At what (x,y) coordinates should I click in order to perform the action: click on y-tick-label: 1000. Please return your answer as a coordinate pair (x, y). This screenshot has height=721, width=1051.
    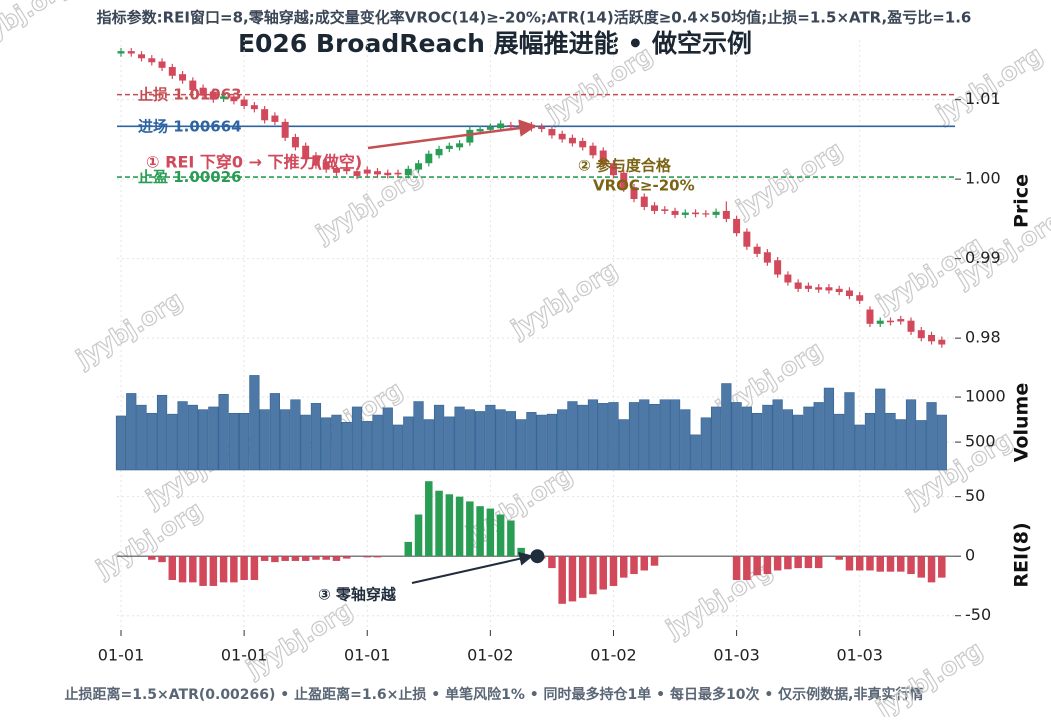
    Looking at the image, I should click on (985, 396).